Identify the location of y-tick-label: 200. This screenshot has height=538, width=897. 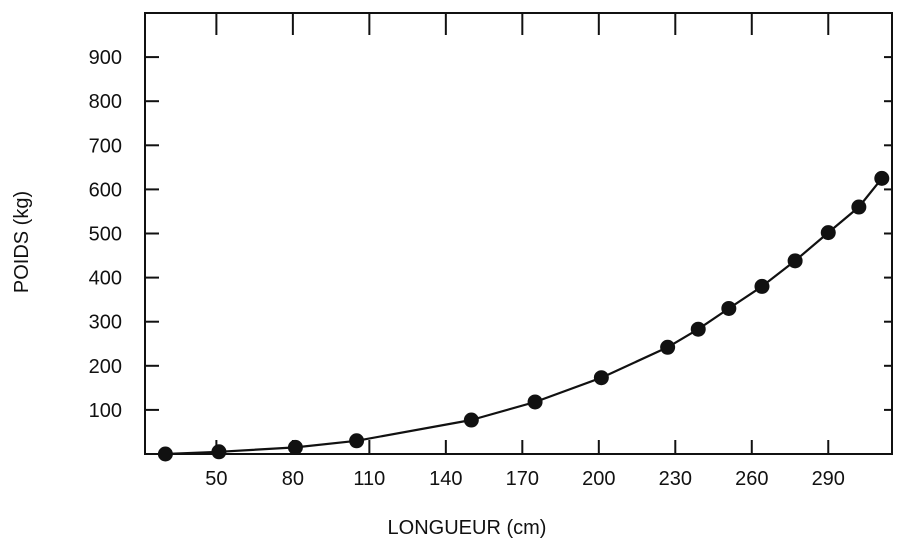
(105, 367).